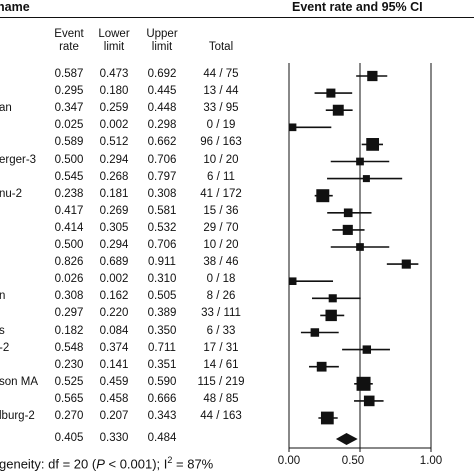 The height and width of the screenshot is (474, 474). What do you see at coordinates (221, 176) in the screenshot?
I see `total-cell: 6 / 11` at bounding box center [221, 176].